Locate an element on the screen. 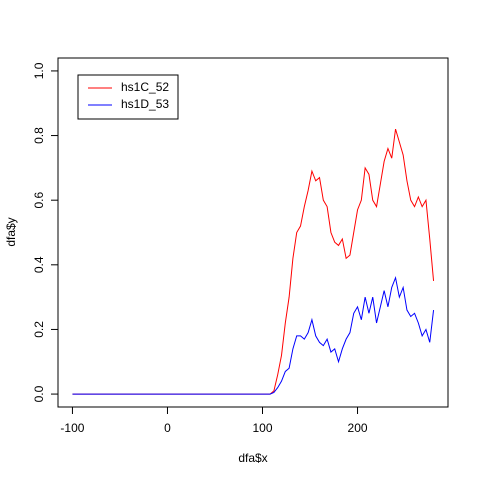 The height and width of the screenshot is (480, 480). y-tick-label: 0.6 is located at coordinates (39, 200).